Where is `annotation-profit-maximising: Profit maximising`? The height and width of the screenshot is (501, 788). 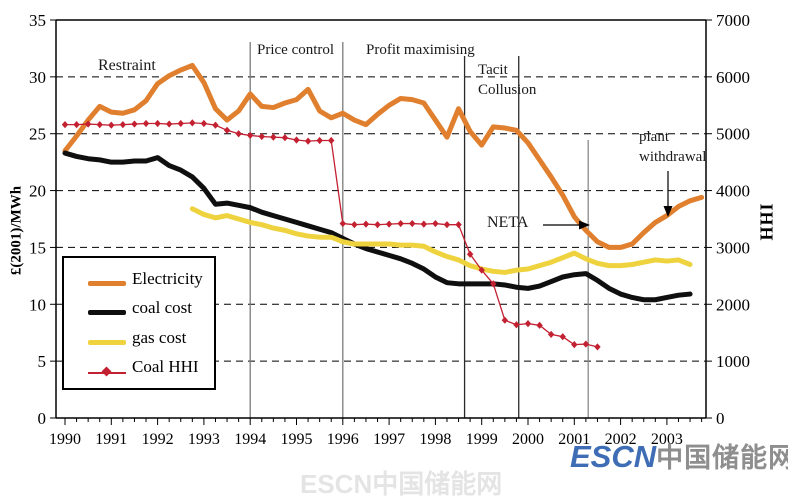
annotation-profit-maximising: Profit maximising is located at coordinates (420, 50).